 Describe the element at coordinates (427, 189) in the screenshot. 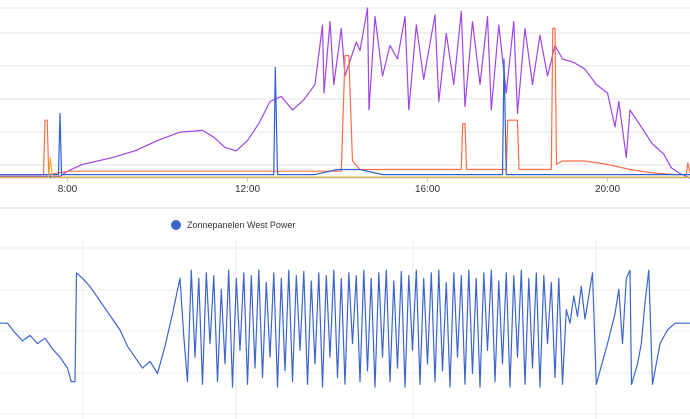

I see `x-tick-label-2: 16:00` at that location.